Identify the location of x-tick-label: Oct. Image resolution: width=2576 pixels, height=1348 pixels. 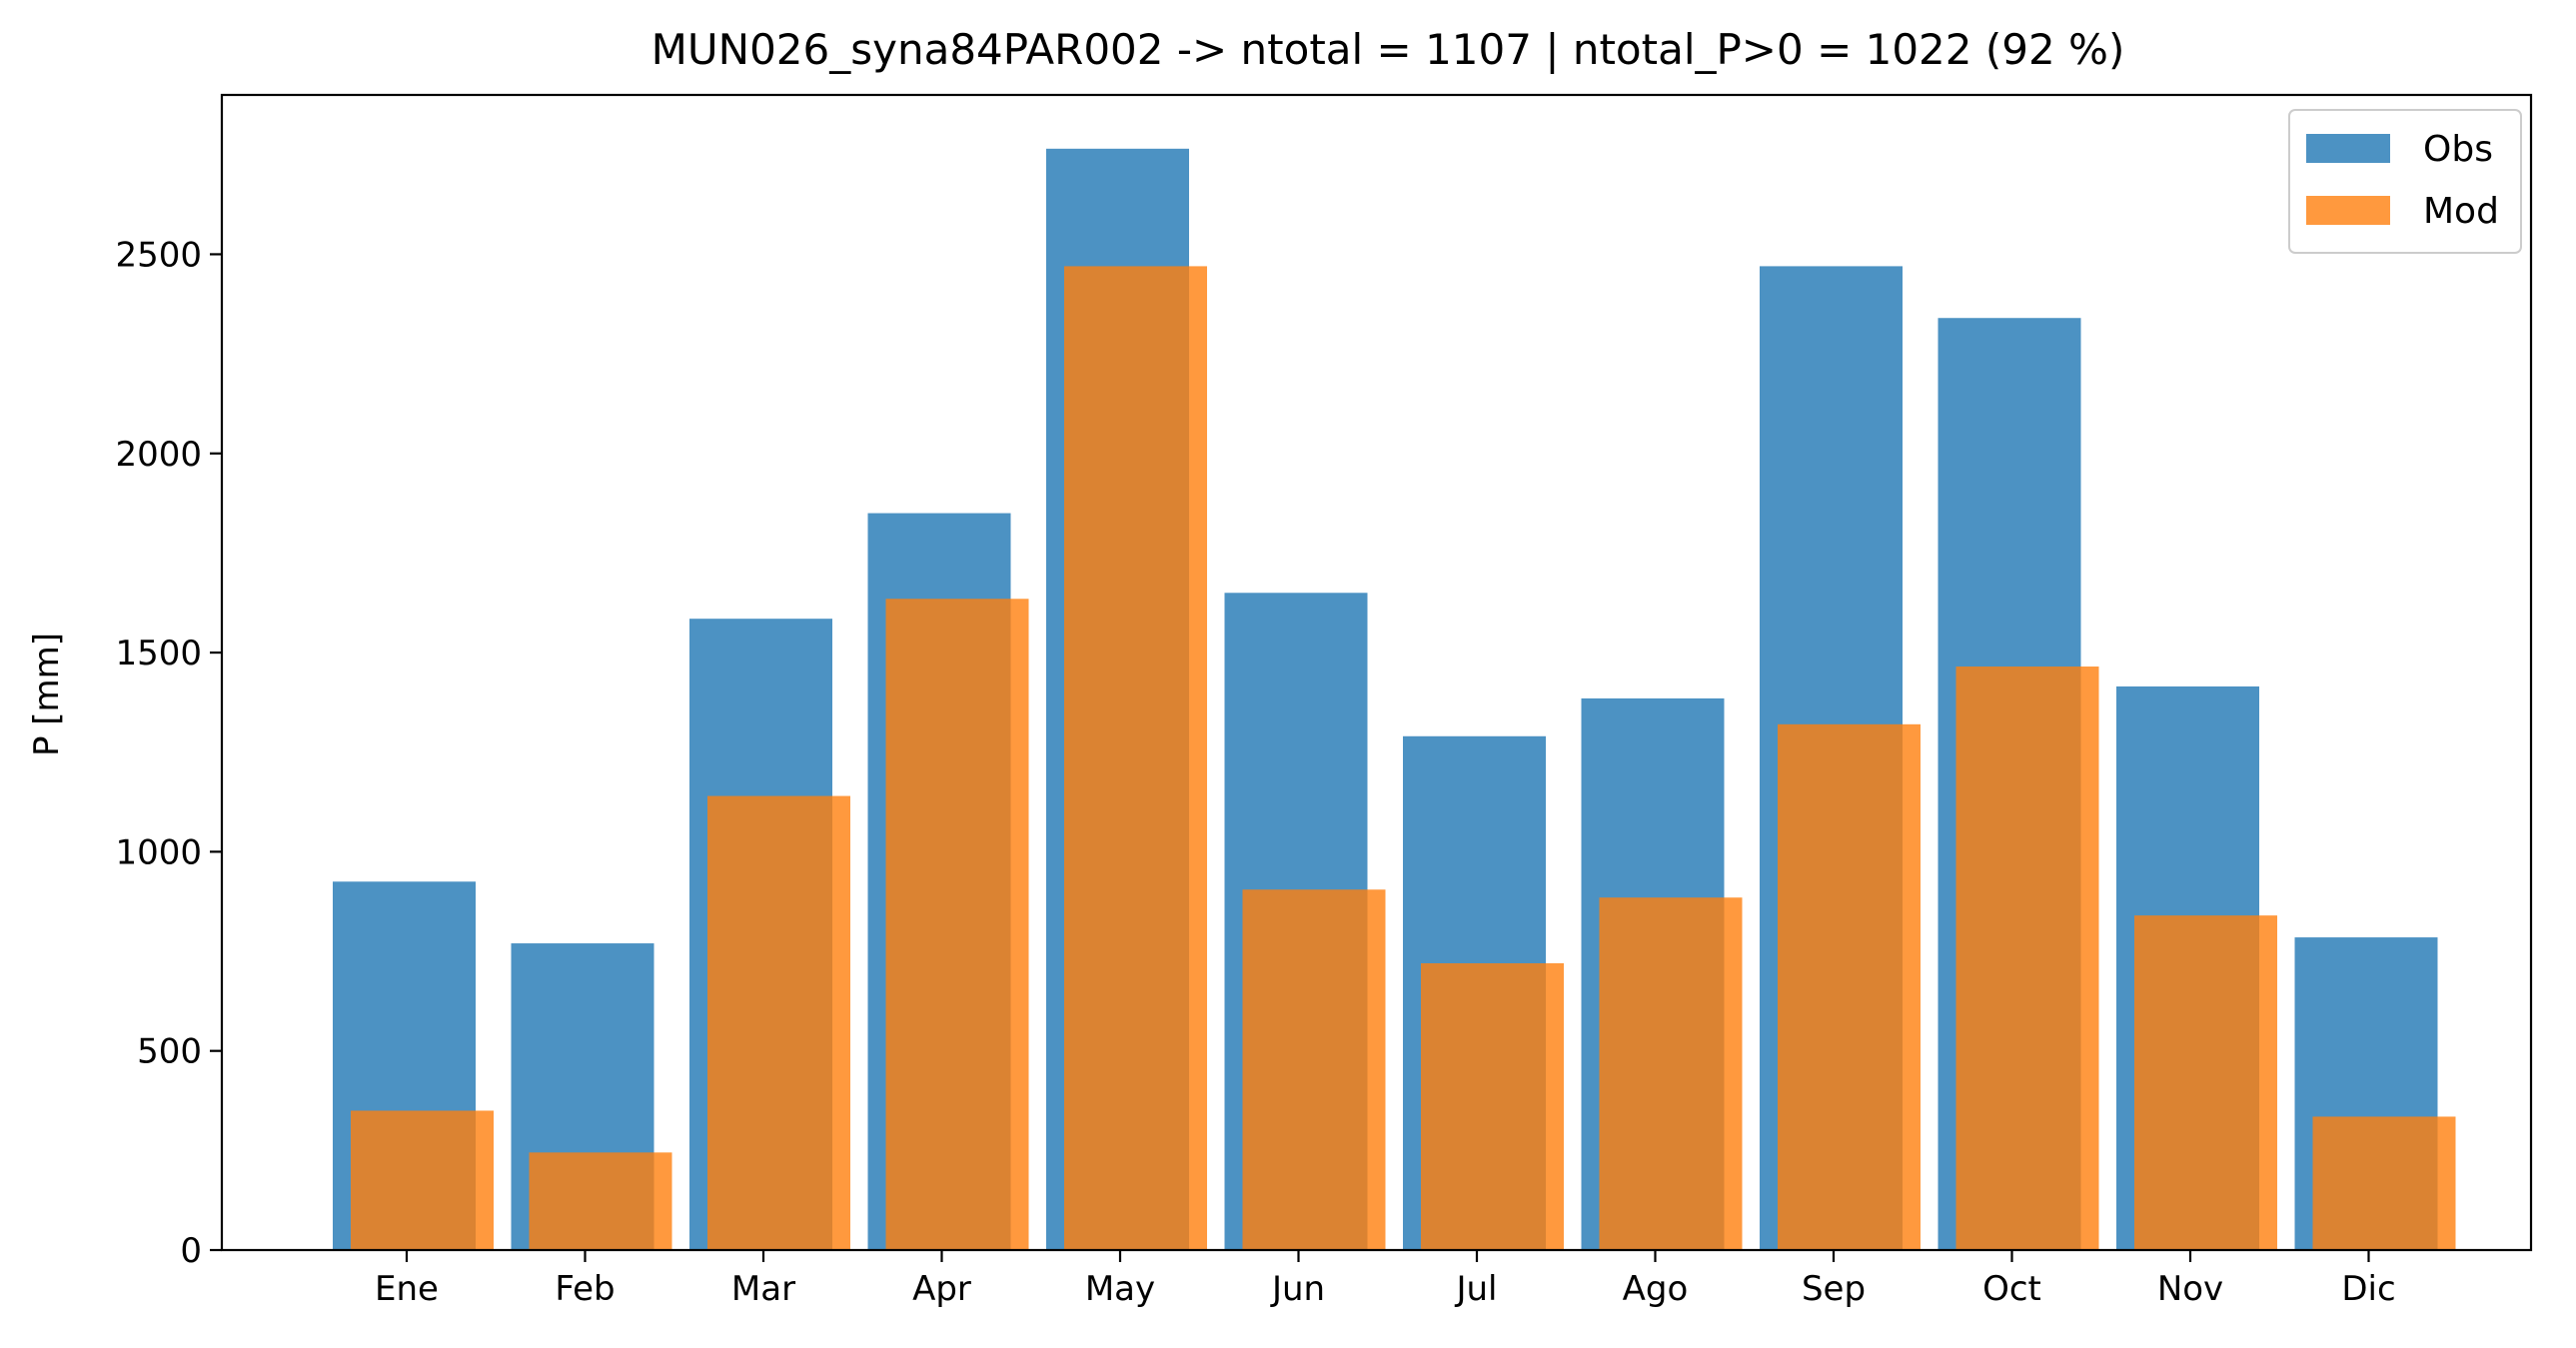
(2011, 1289).